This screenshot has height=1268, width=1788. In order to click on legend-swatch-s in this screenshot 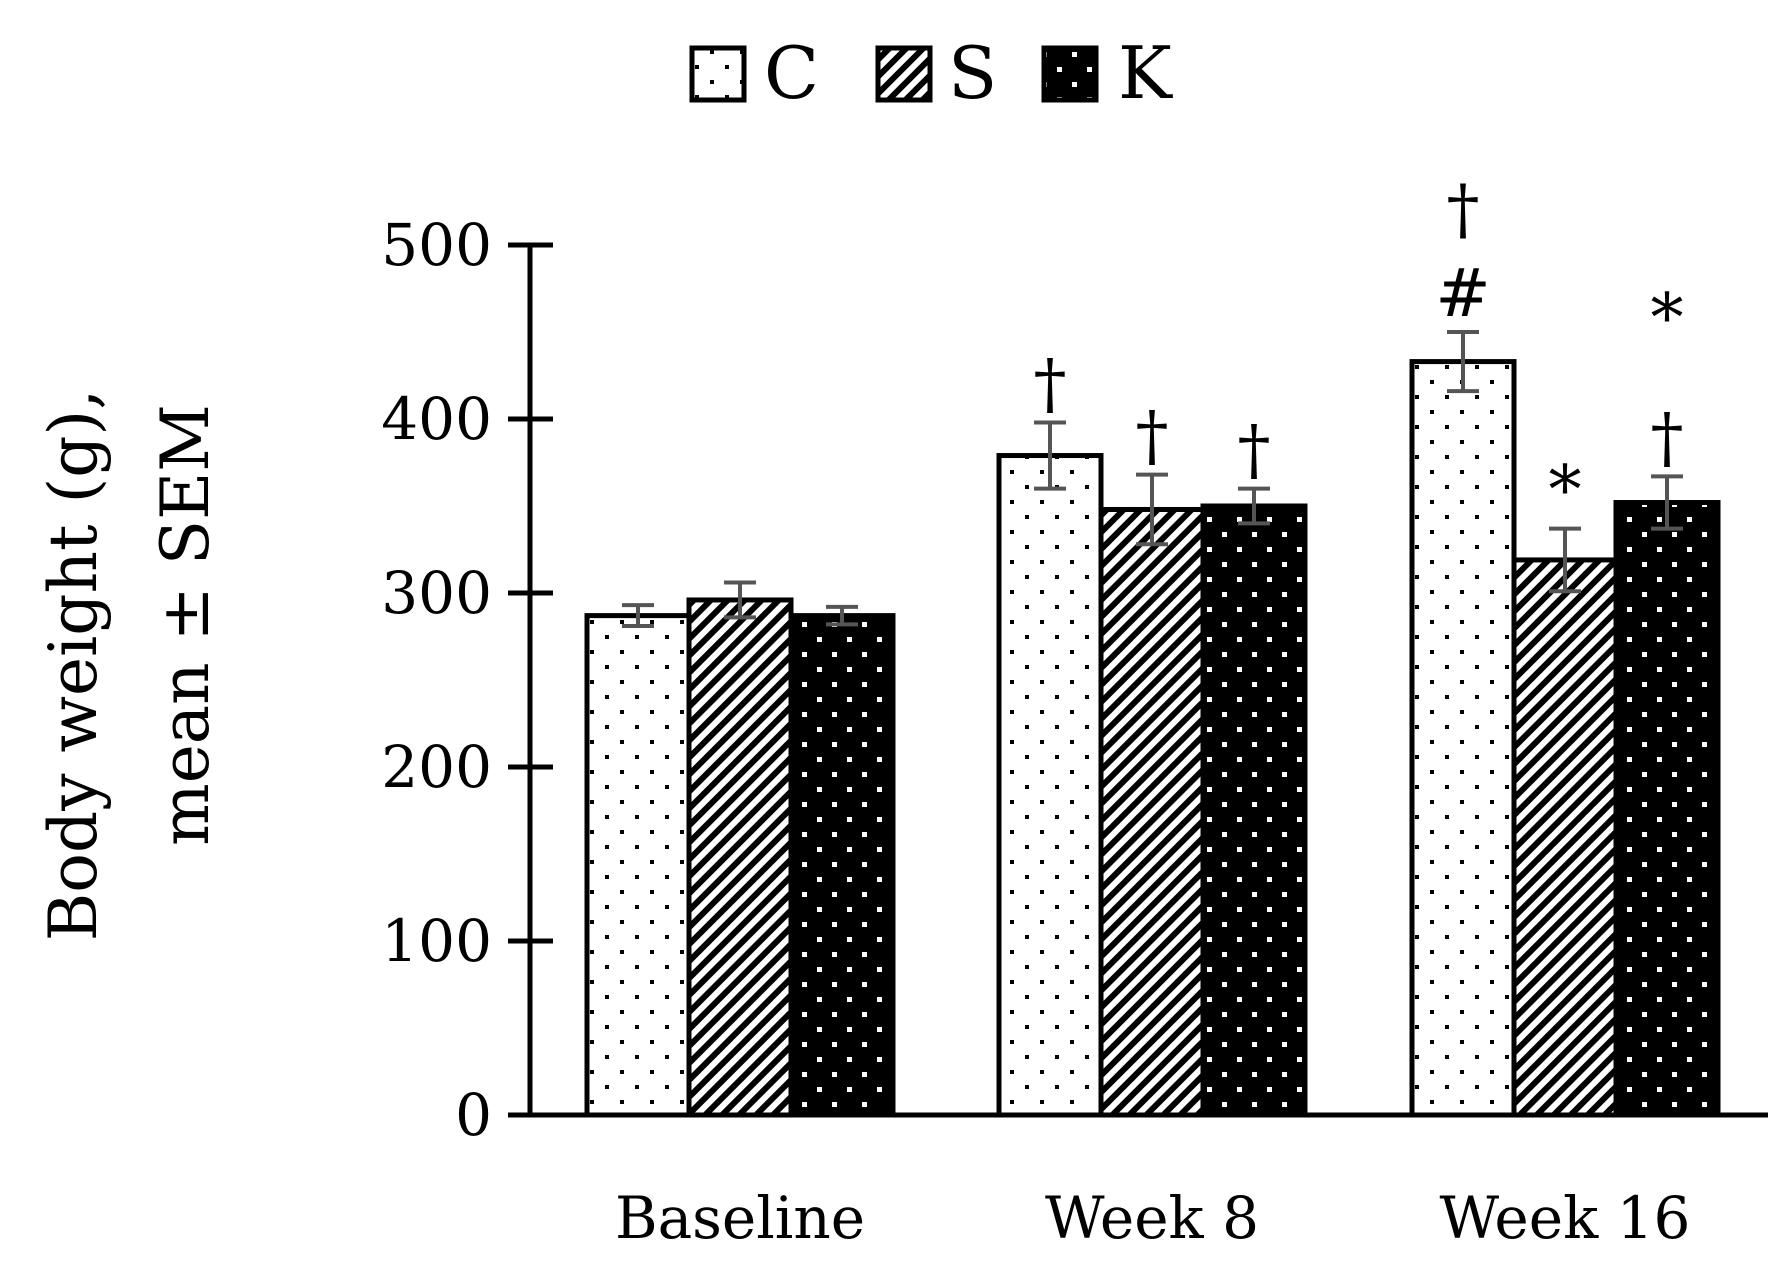, I will do `click(904, 74)`.